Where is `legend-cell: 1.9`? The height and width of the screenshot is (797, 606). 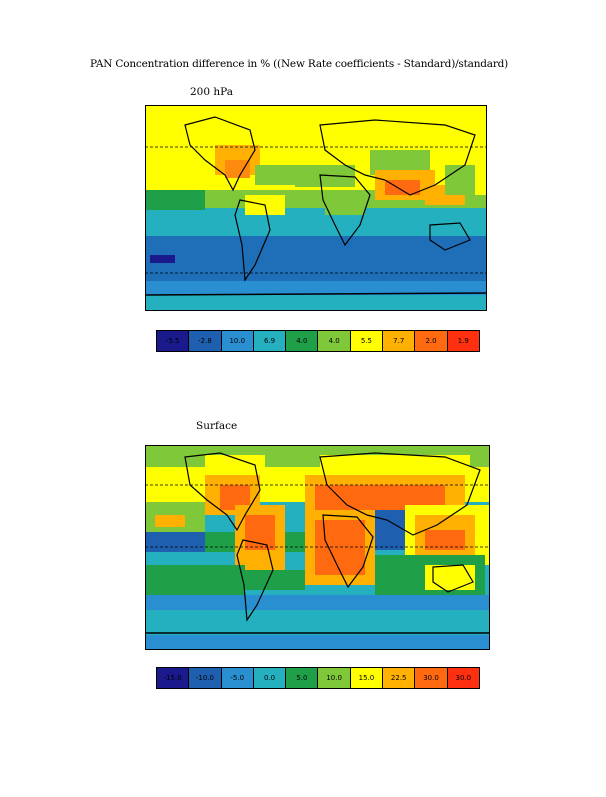
legend-cell: 1.9 is located at coordinates (463, 341).